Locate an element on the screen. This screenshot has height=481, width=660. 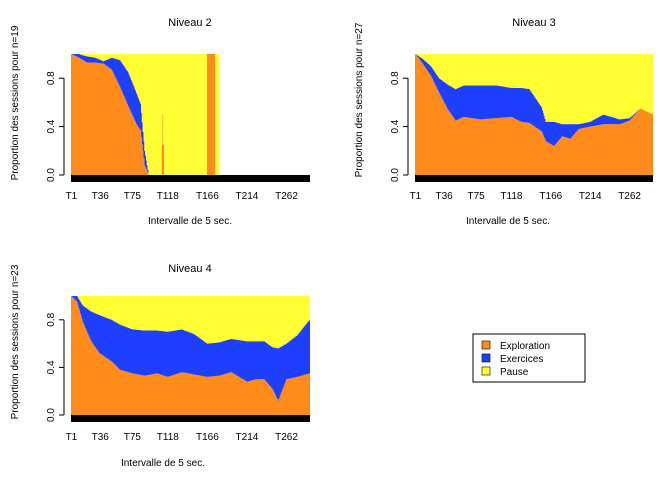
legend-swatch-pause is located at coordinates (486, 371).